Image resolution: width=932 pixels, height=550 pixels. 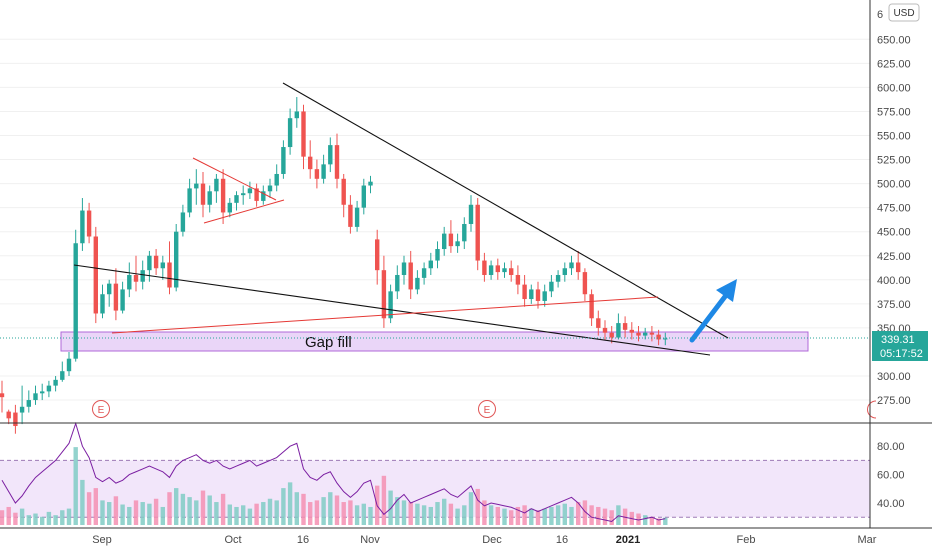 What do you see at coordinates (894, 377) in the screenshot?
I see `price-tick-label: 300.00` at bounding box center [894, 377].